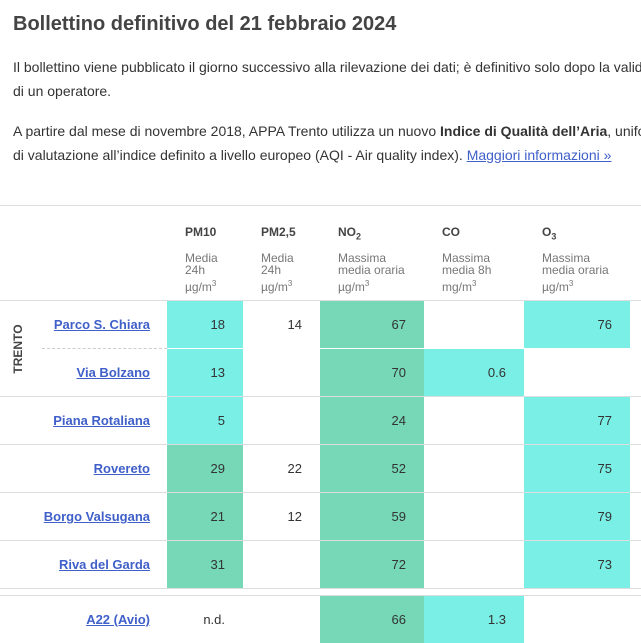 Image resolution: width=641 pixels, height=643 pixels. I want to click on name: PM10, so click(201, 232).